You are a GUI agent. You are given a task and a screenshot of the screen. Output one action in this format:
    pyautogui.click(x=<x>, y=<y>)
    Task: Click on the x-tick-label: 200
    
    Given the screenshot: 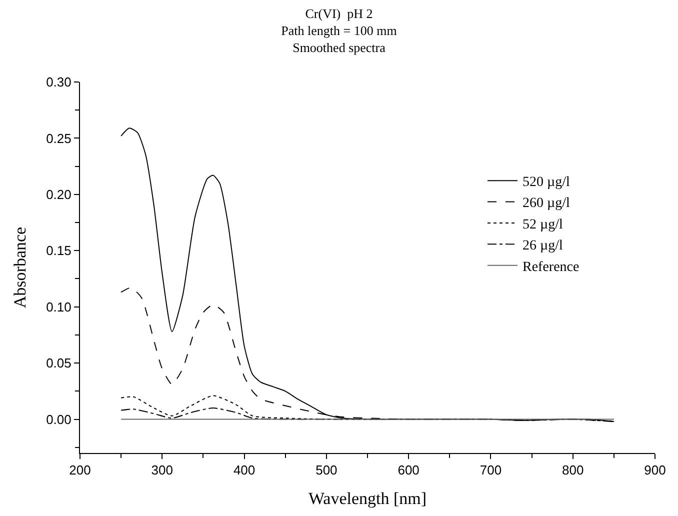 What is the action you would take?
    pyautogui.click(x=80, y=470)
    